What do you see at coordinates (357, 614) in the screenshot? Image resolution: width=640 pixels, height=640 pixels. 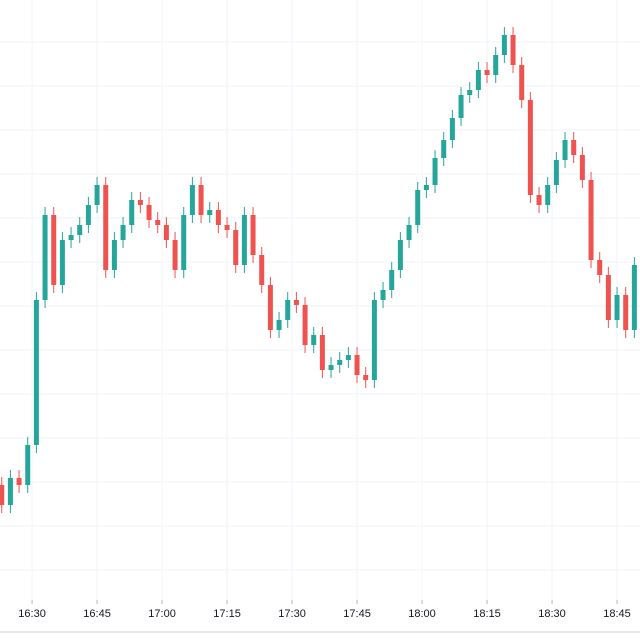 I see `x-tick-label: 17:45` at bounding box center [357, 614].